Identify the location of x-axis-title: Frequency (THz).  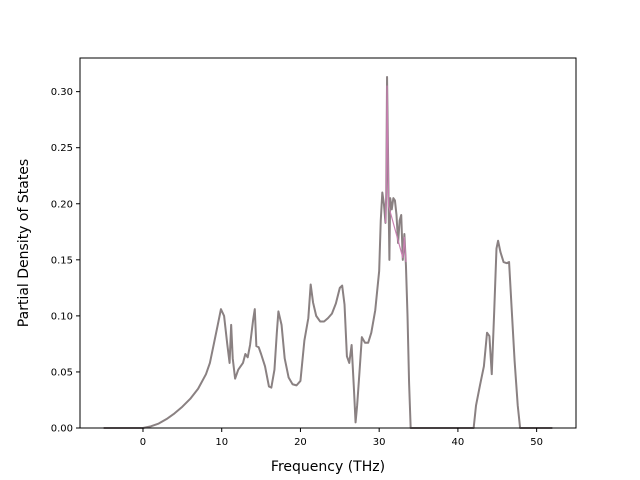
(328, 467).